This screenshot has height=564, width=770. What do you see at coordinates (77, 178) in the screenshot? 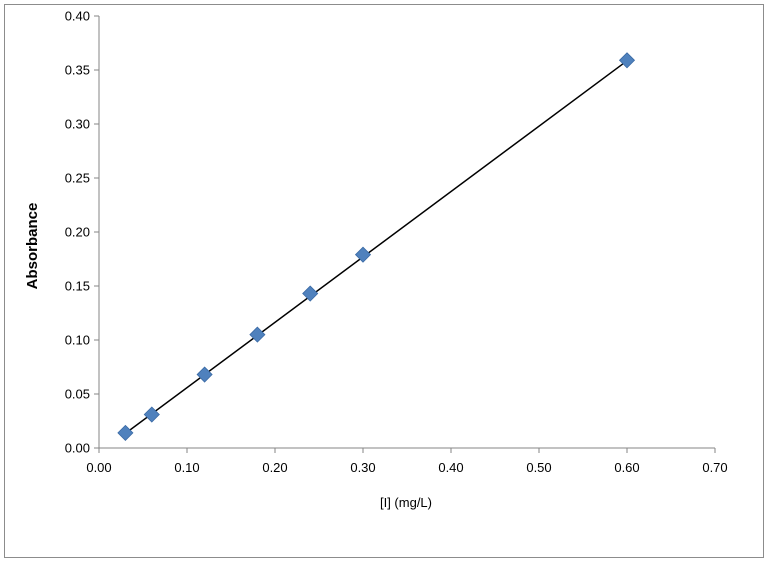
I see `y-tick-label: 0.25` at bounding box center [77, 178].